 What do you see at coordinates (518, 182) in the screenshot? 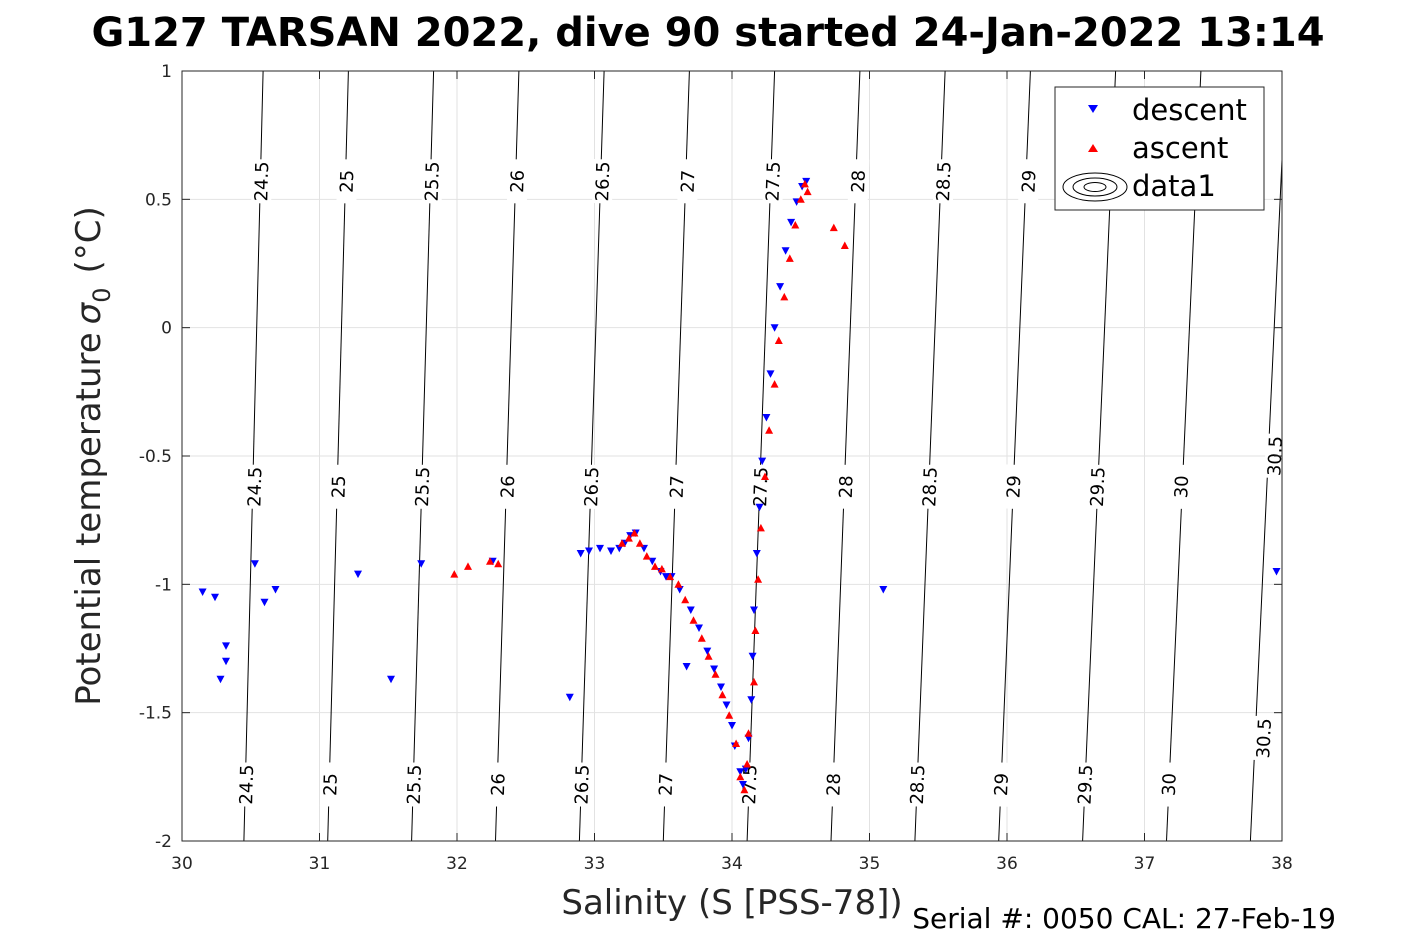
I see `contour-label-26: 26` at bounding box center [518, 182].